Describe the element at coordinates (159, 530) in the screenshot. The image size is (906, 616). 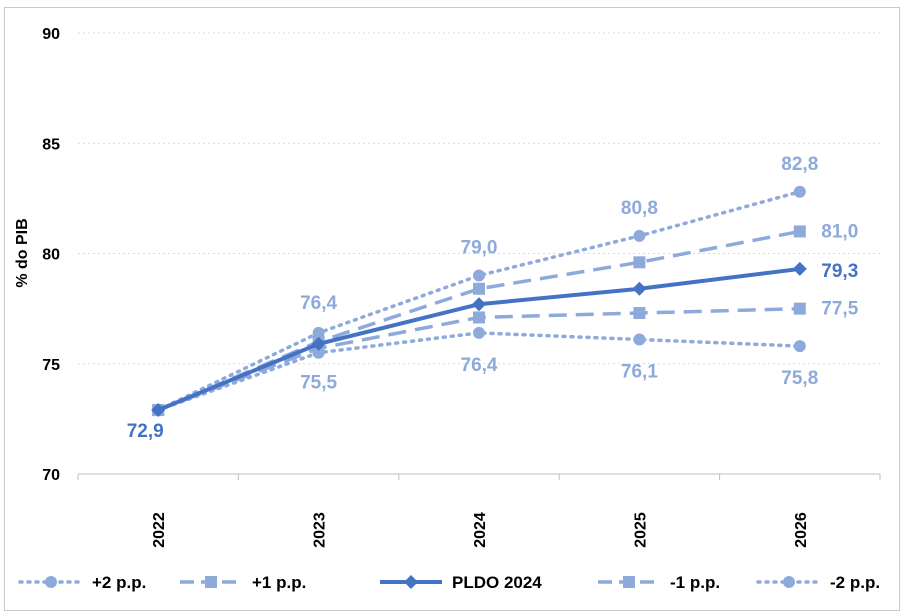
I see `x-tick-label: 2022` at that location.